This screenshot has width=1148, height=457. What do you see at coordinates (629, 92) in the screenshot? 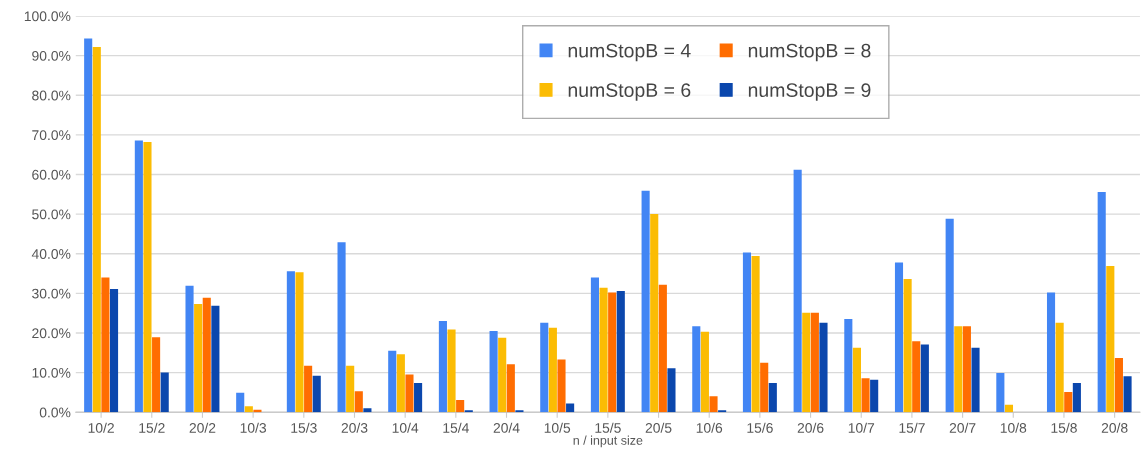
I see `legend-label: numStopB = 6` at bounding box center [629, 92].